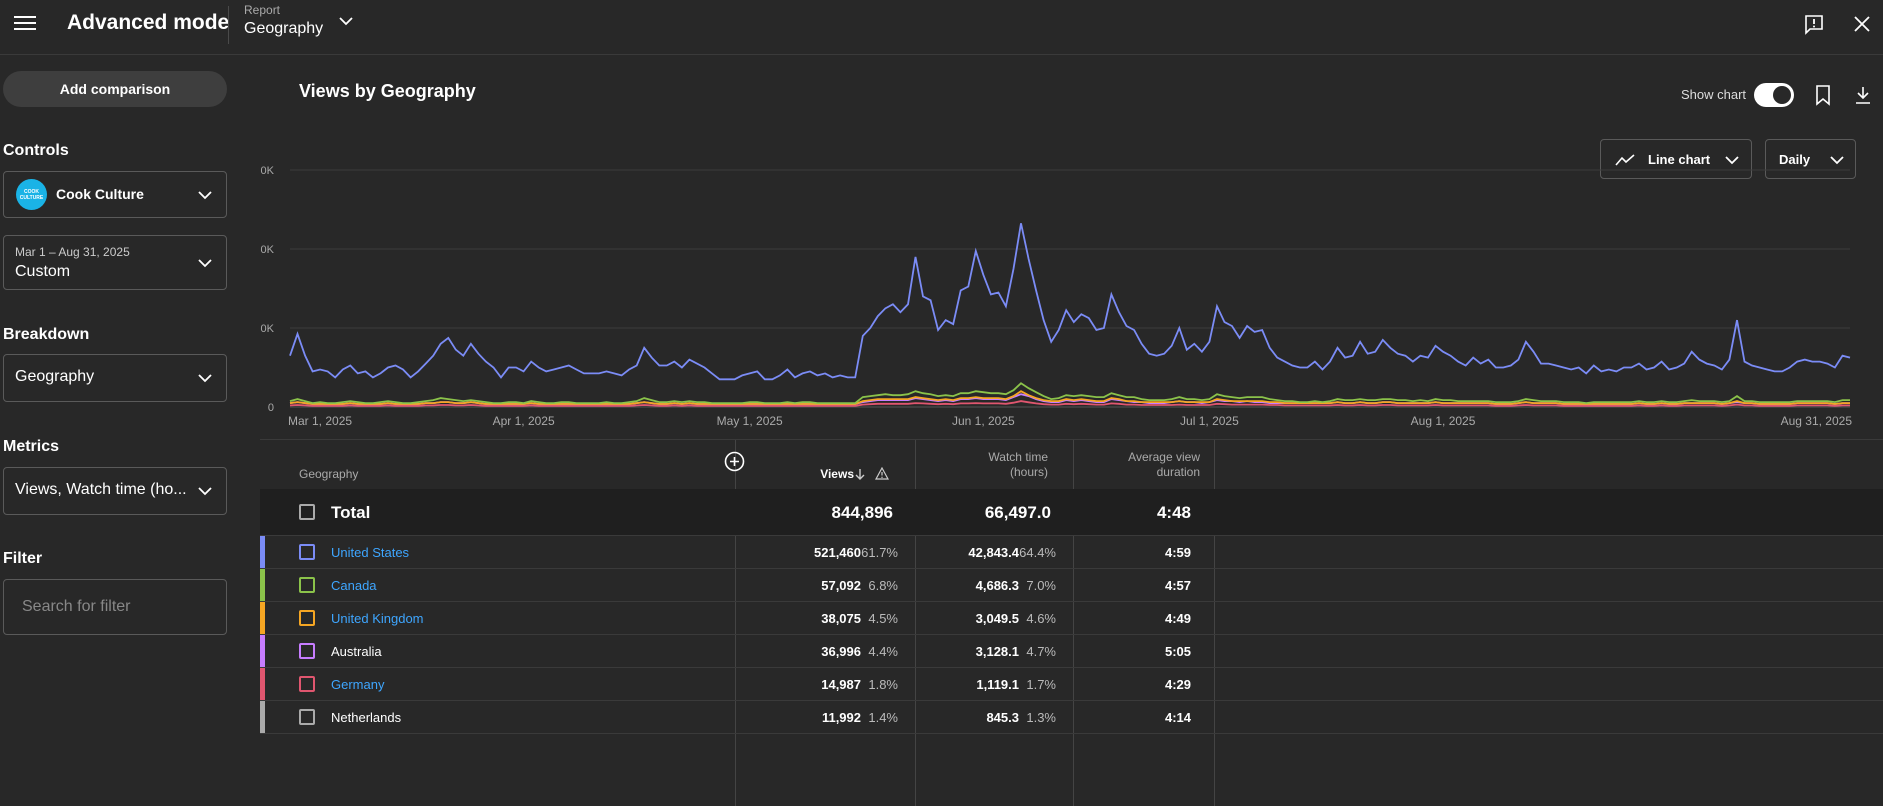 The height and width of the screenshot is (806, 1883). I want to click on page-title: Advanced mode, so click(148, 22).